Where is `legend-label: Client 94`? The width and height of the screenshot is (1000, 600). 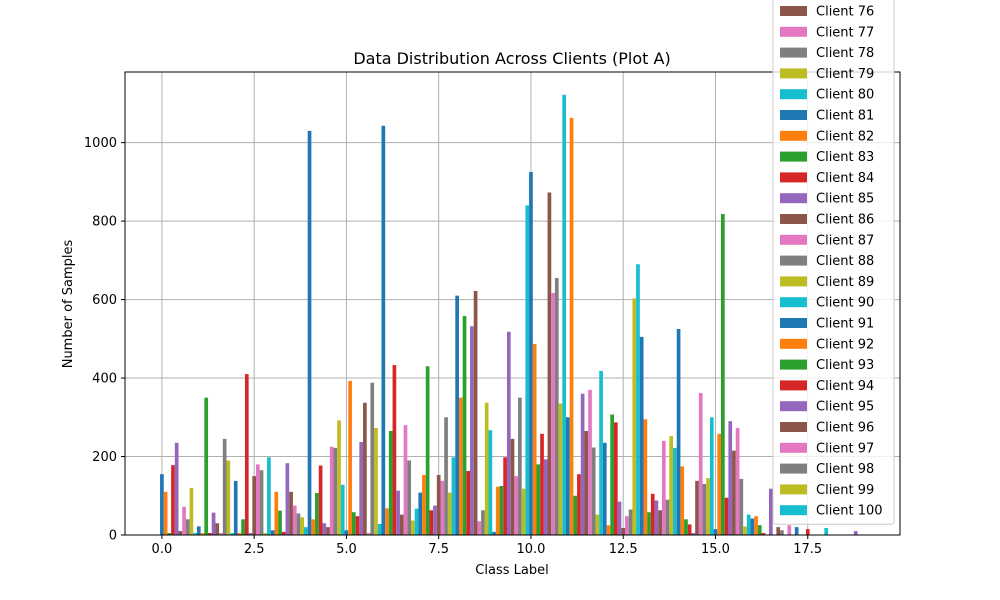 legend-label: Client 94 is located at coordinates (845, 386).